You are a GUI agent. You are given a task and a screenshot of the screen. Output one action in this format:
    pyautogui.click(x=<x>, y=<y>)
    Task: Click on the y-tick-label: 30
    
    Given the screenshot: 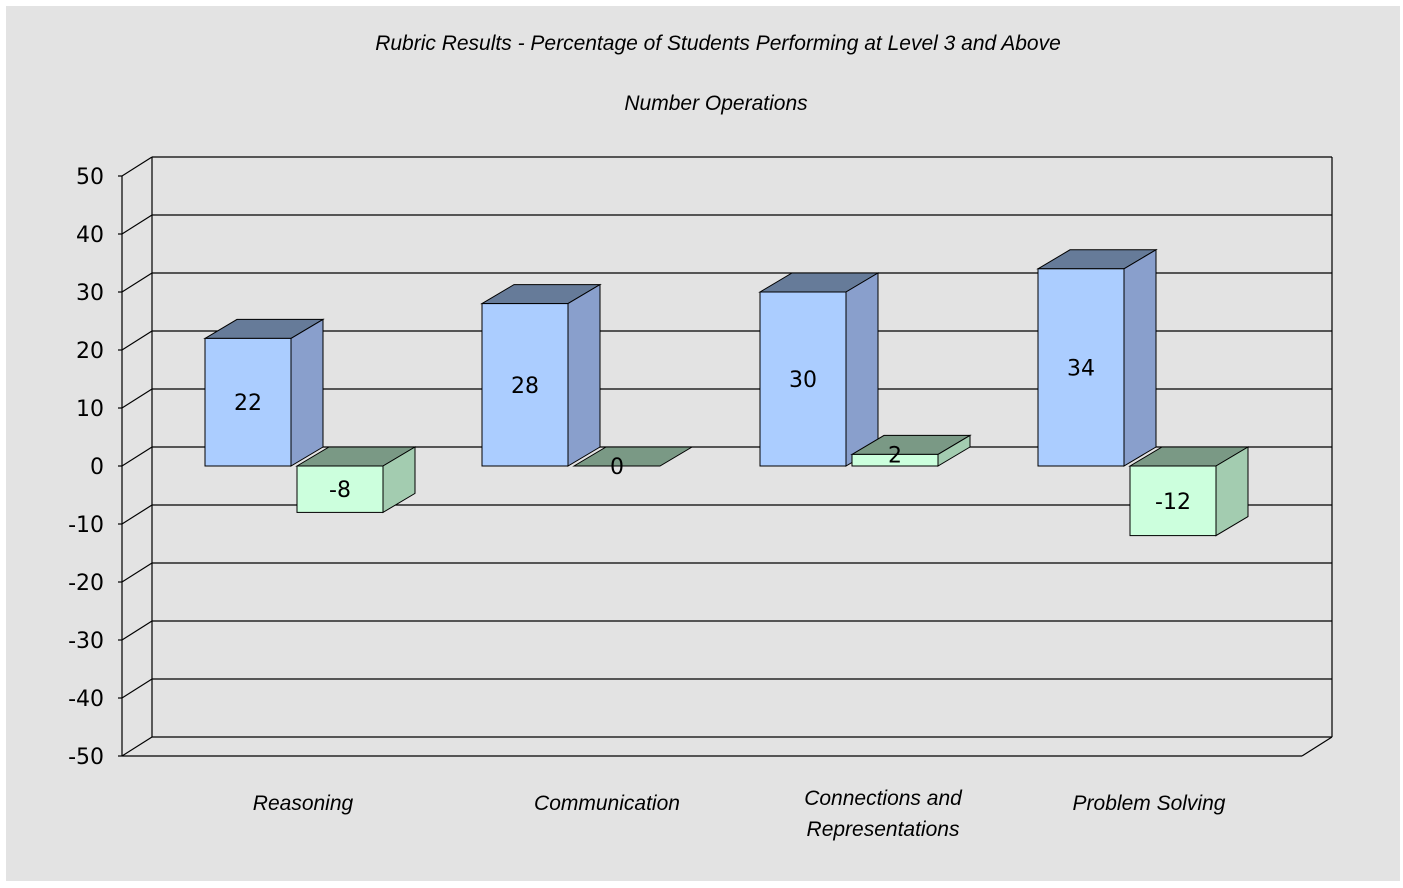 What is the action you would take?
    pyautogui.click(x=90, y=293)
    